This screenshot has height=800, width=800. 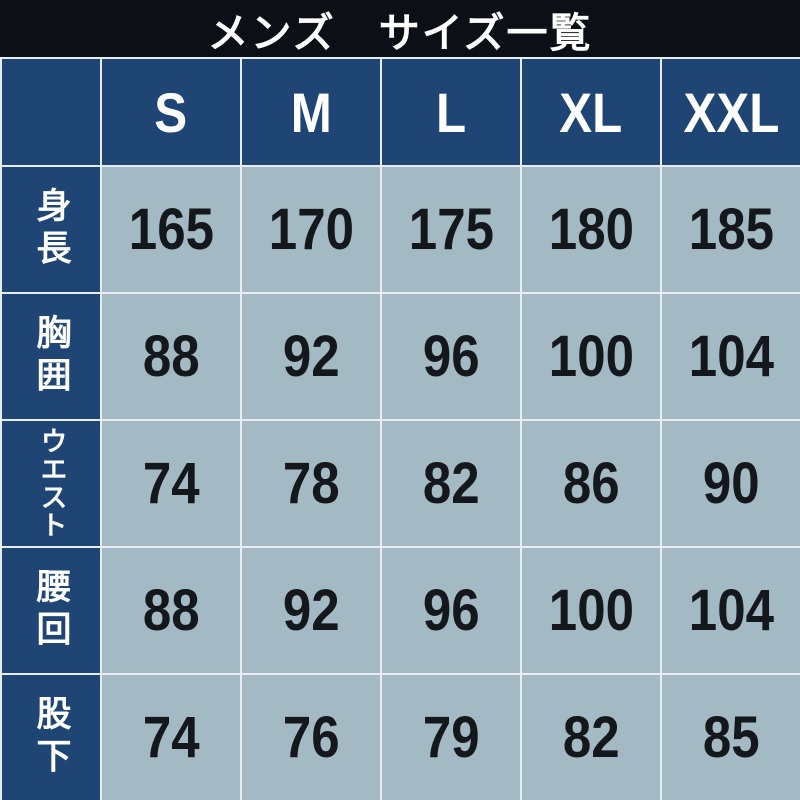 I want to click on row-header-label: 腰回, so click(x=51, y=610).